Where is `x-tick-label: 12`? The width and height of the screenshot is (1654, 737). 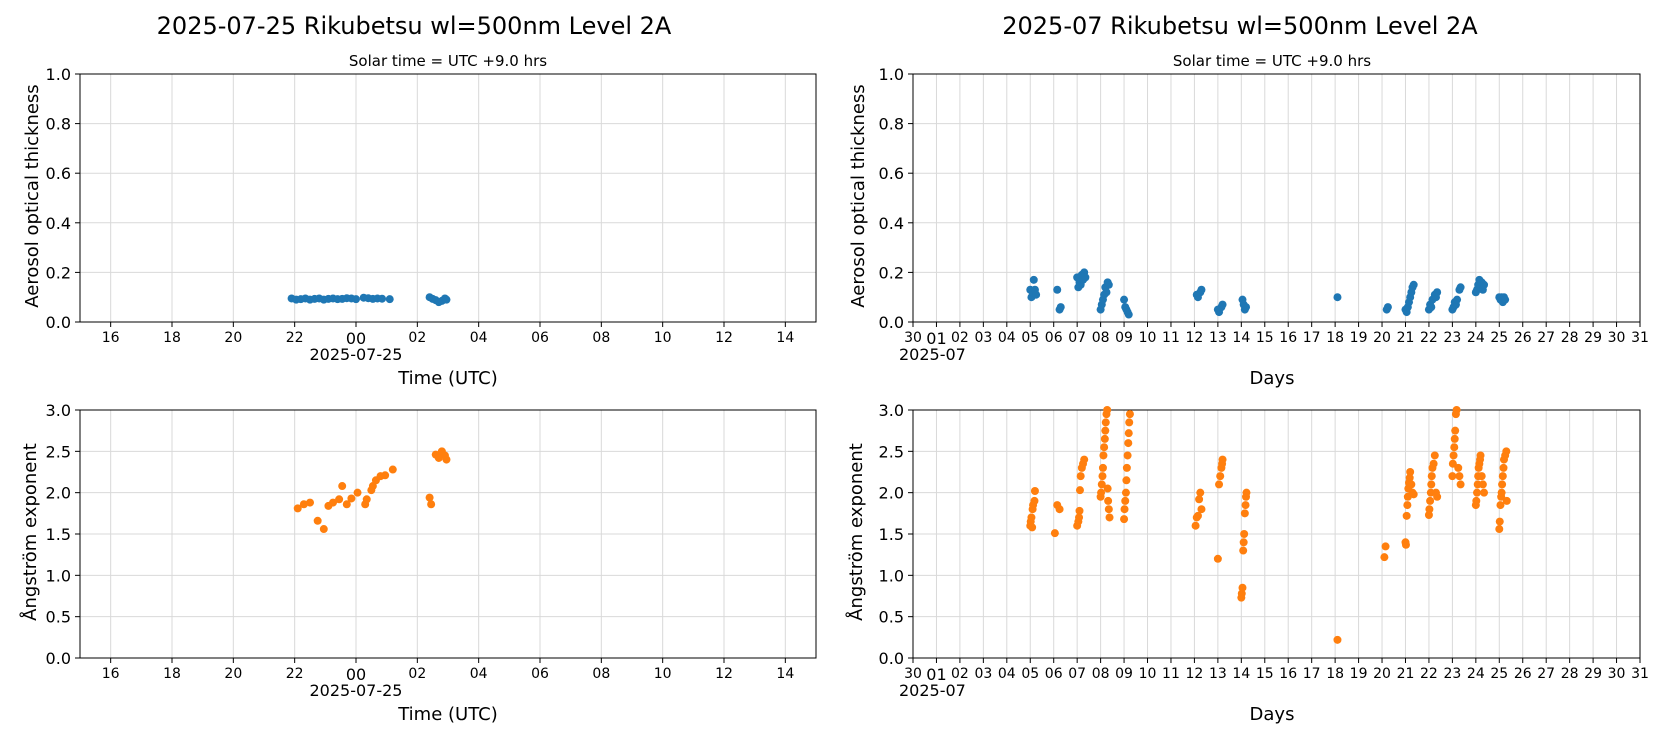 x-tick-label: 12 is located at coordinates (724, 674).